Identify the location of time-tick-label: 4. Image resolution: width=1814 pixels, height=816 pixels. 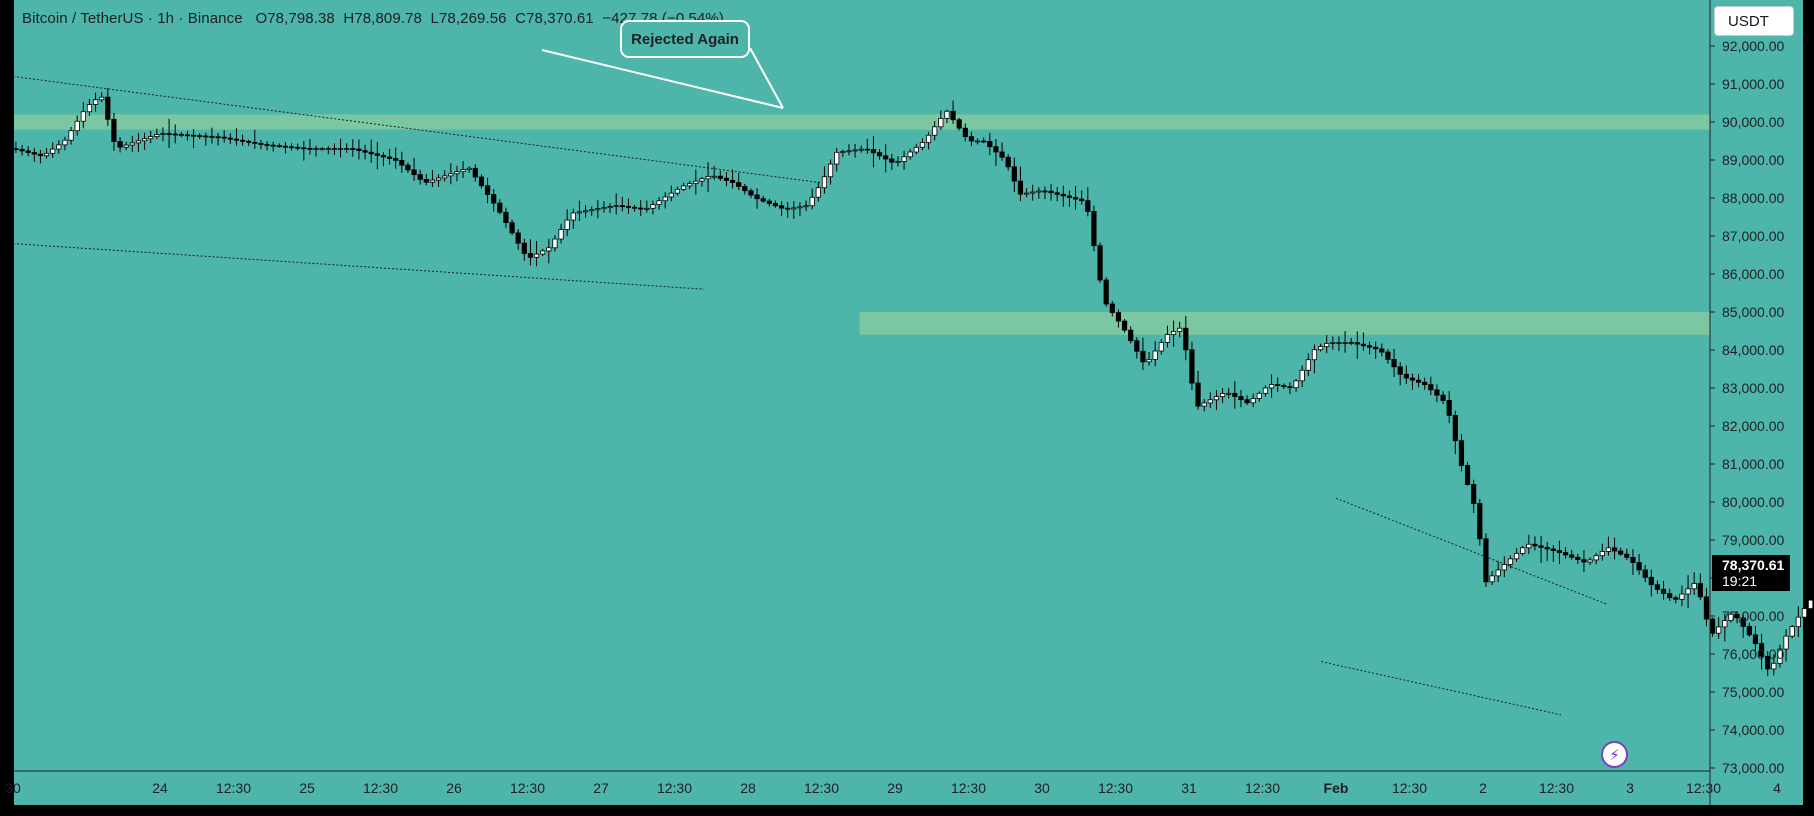
(1777, 788).